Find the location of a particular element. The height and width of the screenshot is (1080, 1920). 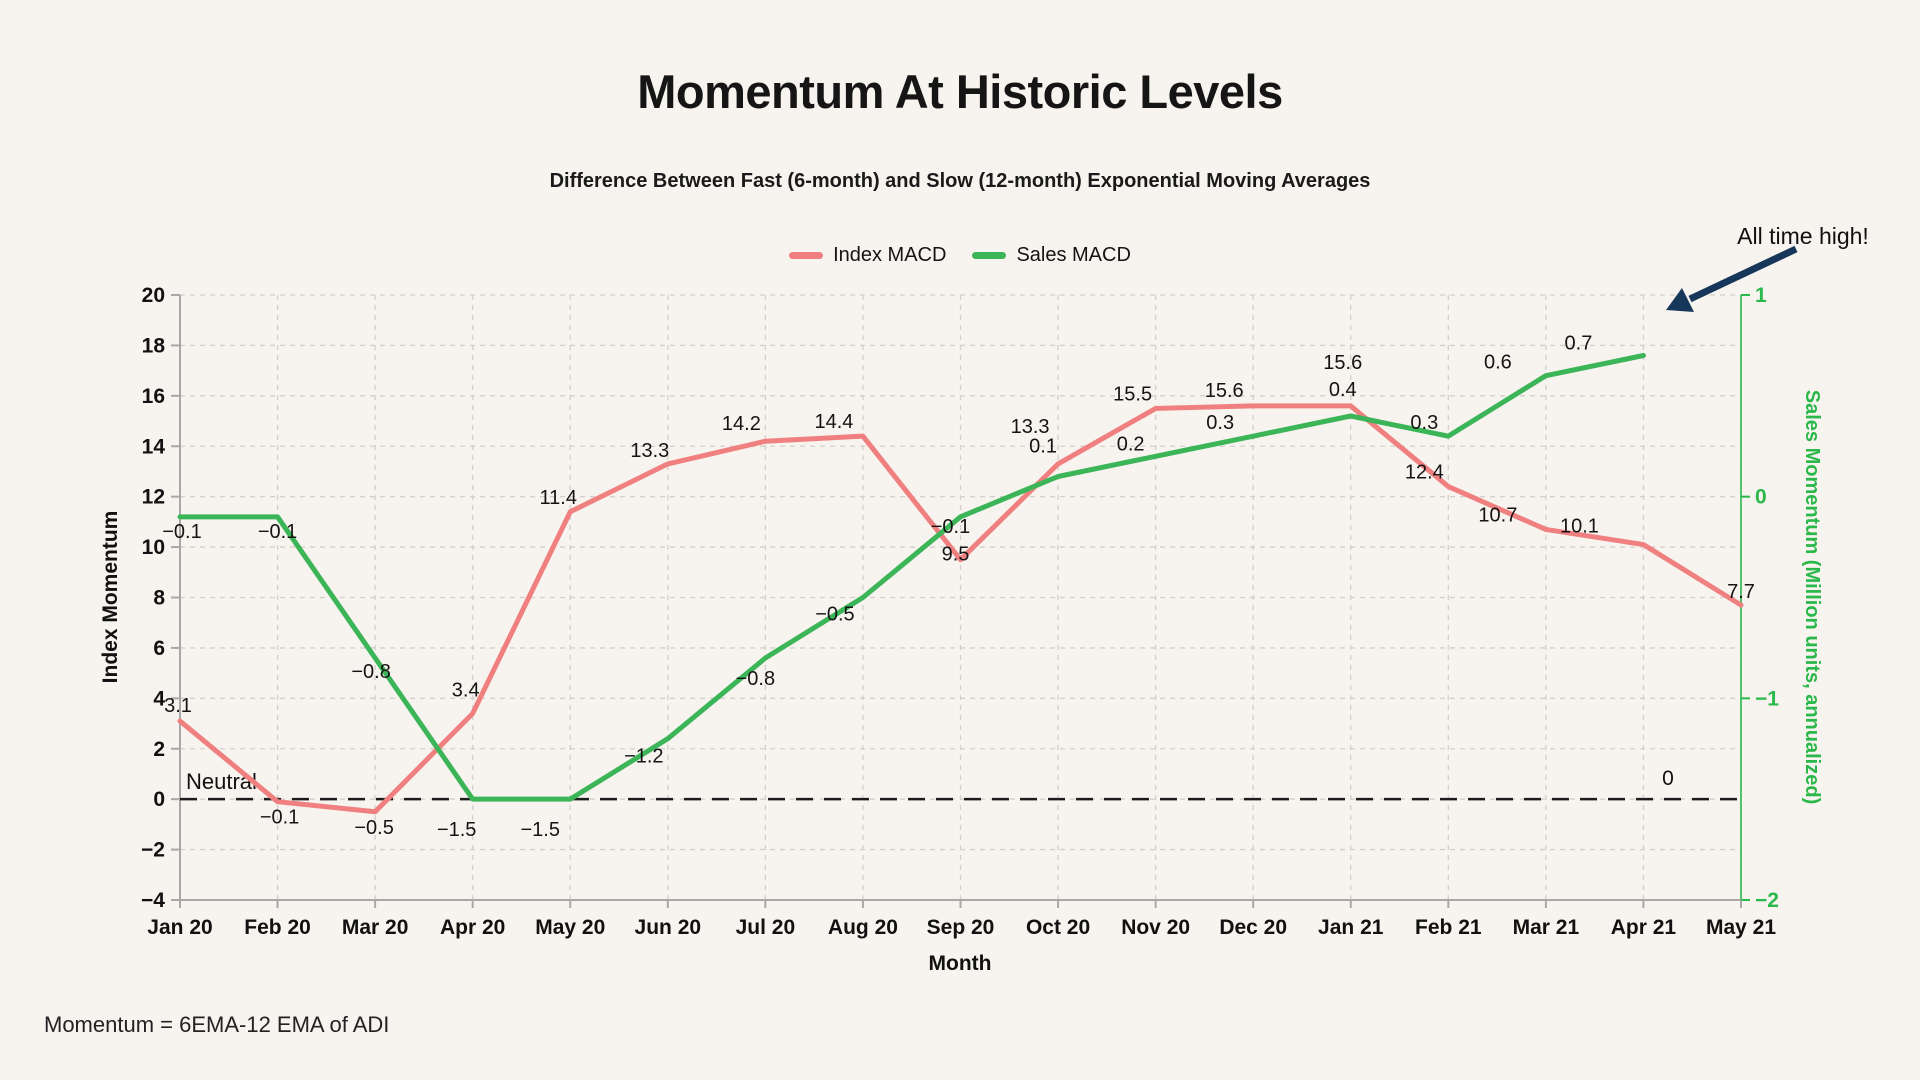

svg-text: Feb 20 is located at coordinates (277, 927).